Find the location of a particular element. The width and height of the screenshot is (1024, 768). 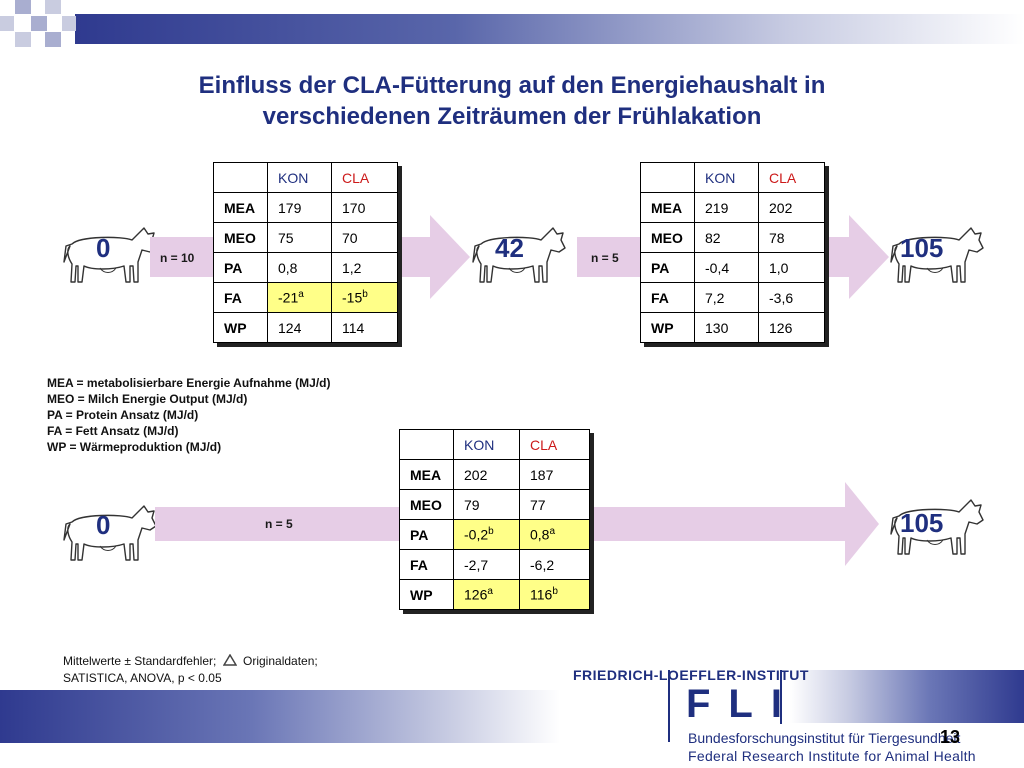

cla-value-text: 187 is located at coordinates (542, 474).